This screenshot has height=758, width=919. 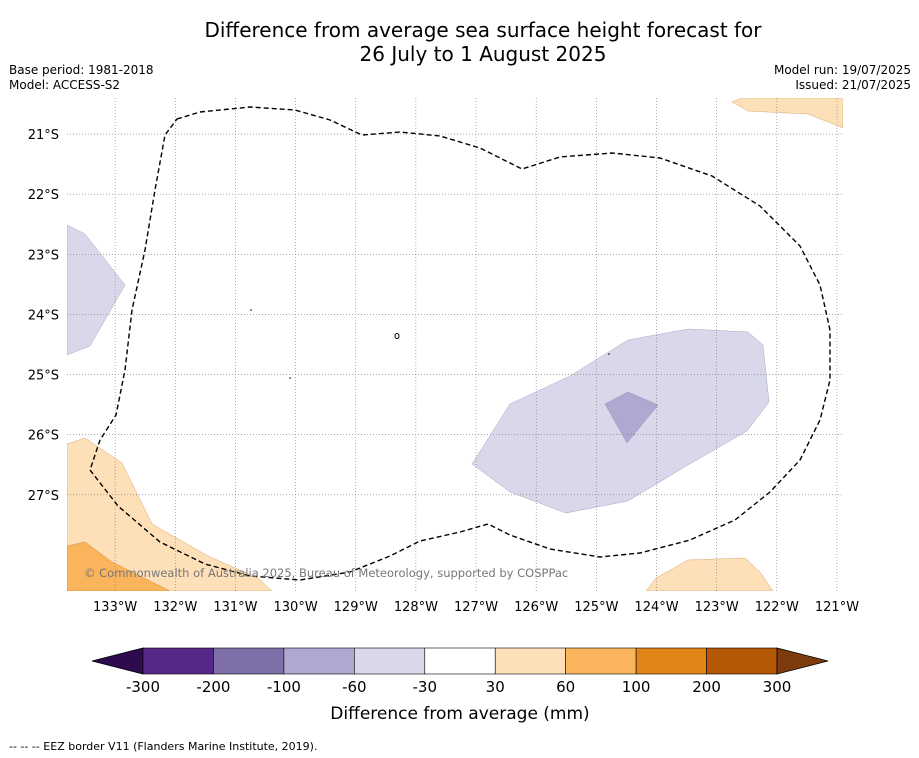 What do you see at coordinates (119, 566) in the screenshot?
I see `positive-anomaly-core-southwest` at bounding box center [119, 566].